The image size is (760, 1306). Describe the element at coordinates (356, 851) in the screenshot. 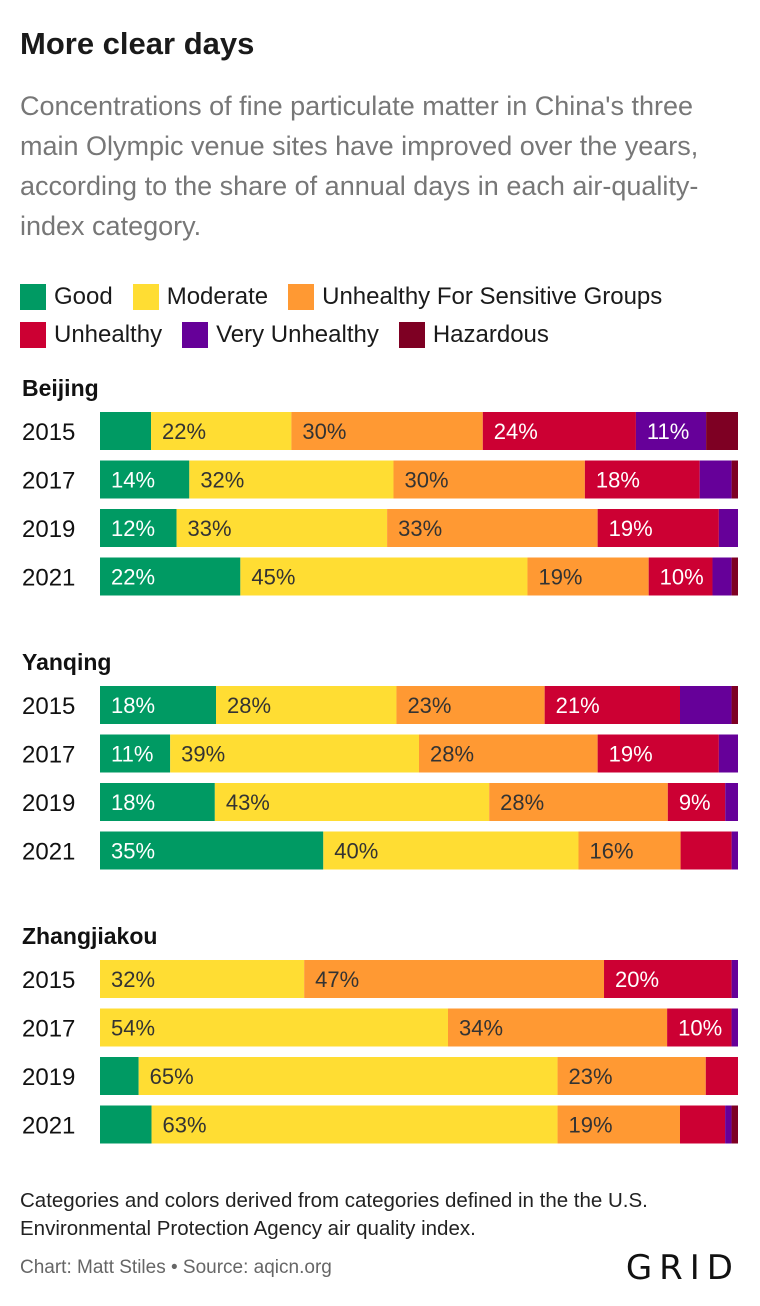

I see `data-label: 40%` at that location.